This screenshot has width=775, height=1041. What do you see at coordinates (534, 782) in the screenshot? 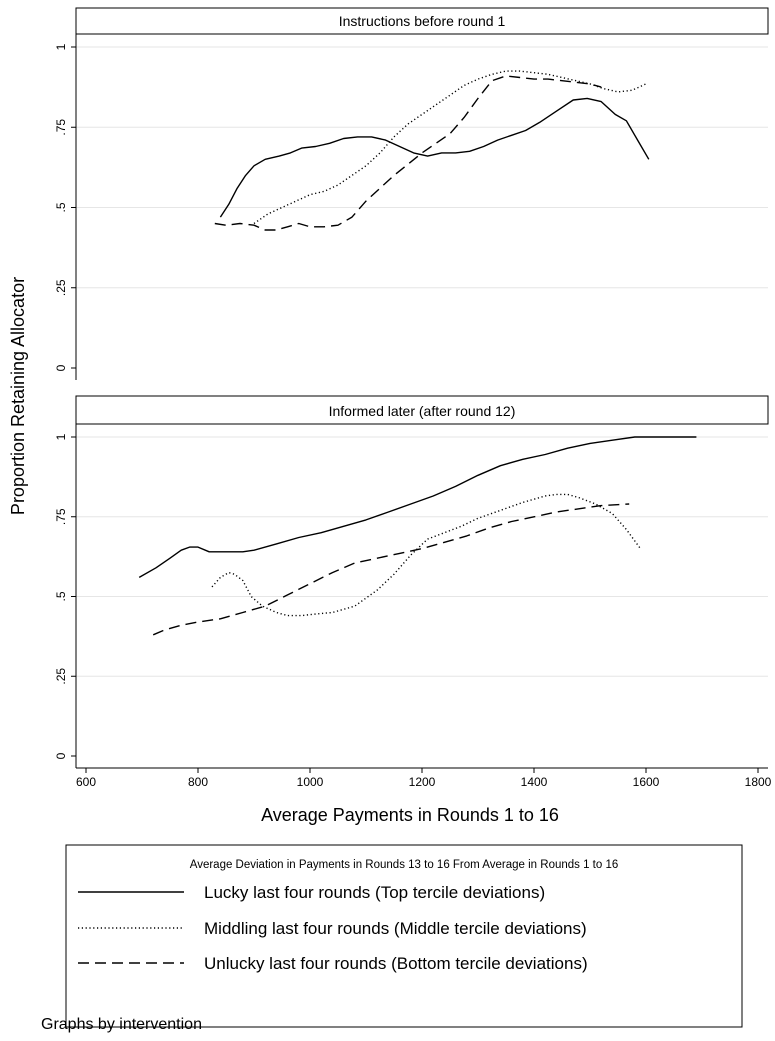
I see `x-tick-label: 1400` at bounding box center [534, 782].